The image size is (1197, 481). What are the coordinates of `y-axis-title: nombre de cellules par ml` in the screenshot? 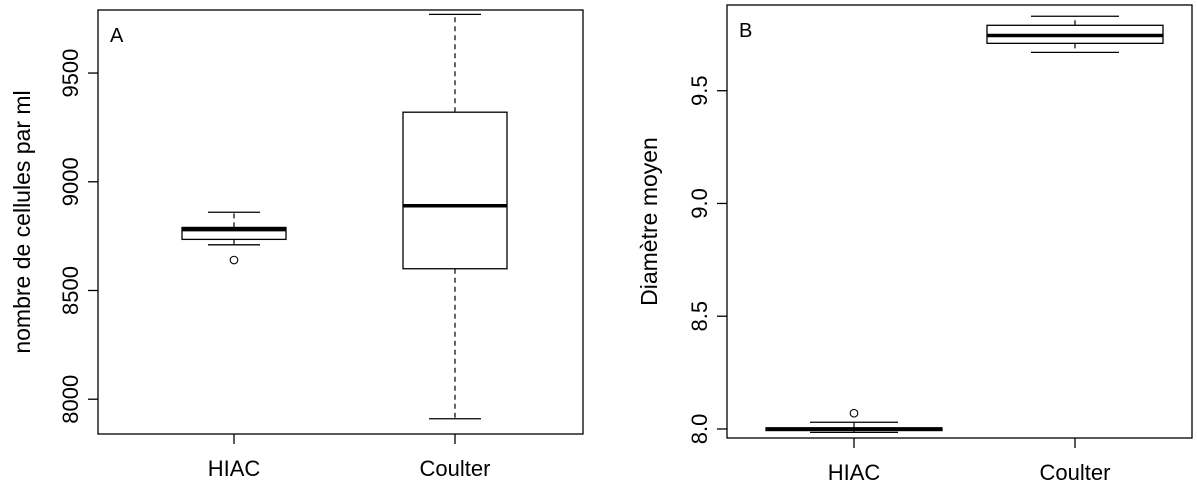 It's located at (22, 221).